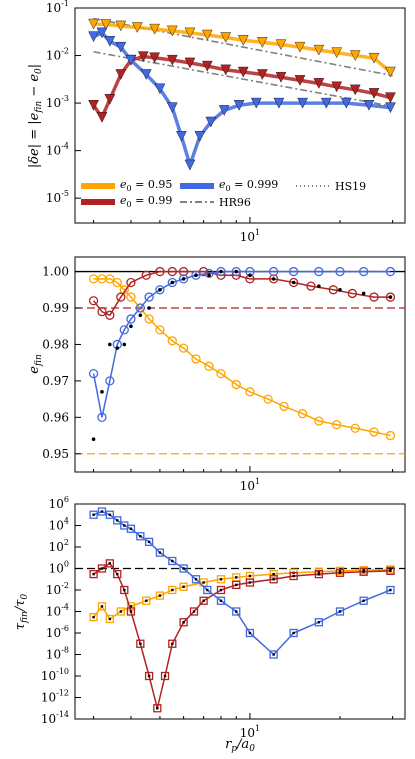 This screenshot has width=415, height=759. What do you see at coordinates (55, 697) in the screenshot?
I see `p3-ytick-label: 10⁻¹²` at bounding box center [55, 697].